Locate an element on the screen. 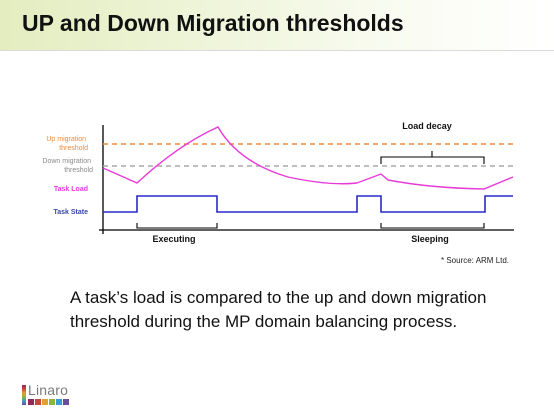 This screenshot has width=554, height=415. load-decay-bracket is located at coordinates (432, 157).